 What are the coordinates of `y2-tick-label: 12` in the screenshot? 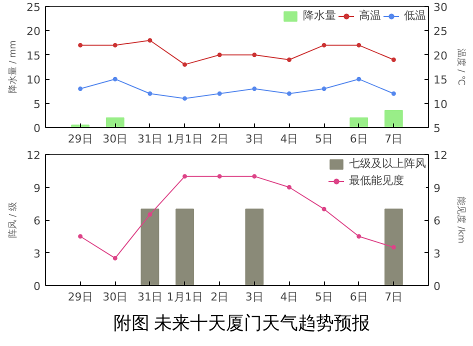 It's located at (441, 155).